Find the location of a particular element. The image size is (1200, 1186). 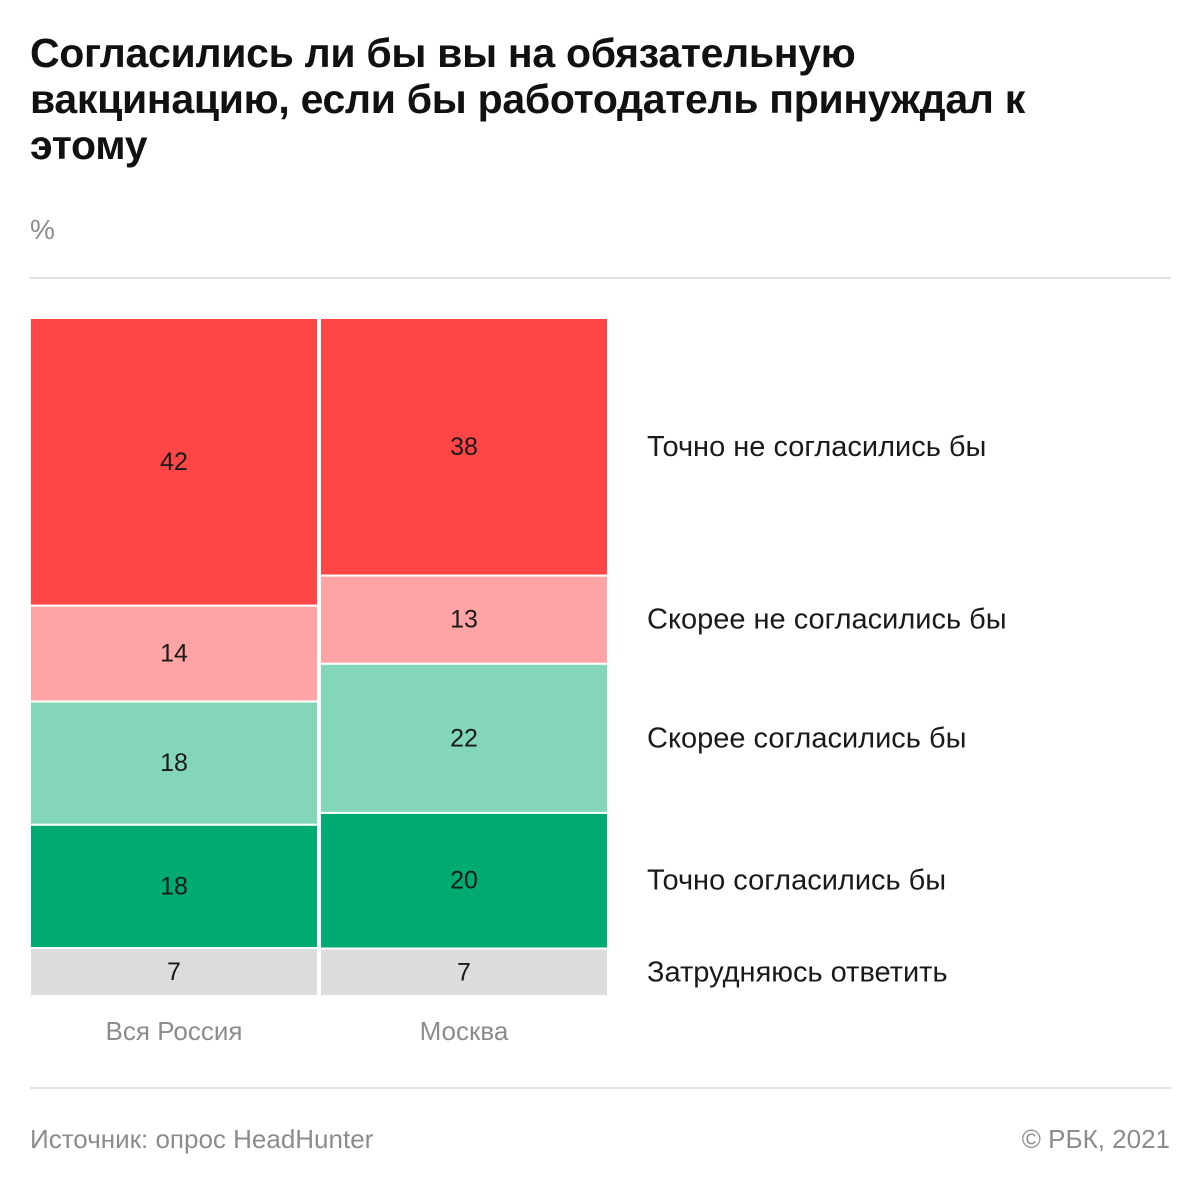

category-label: Вся Россия is located at coordinates (174, 1031).